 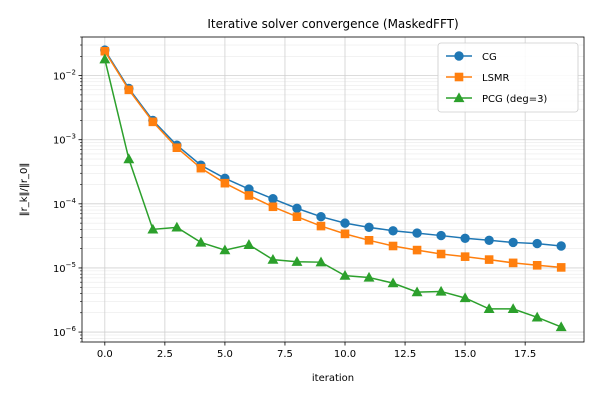 I want to click on y-axis-title: ‖r_k‖/‖r_0‖, so click(x=24, y=190).